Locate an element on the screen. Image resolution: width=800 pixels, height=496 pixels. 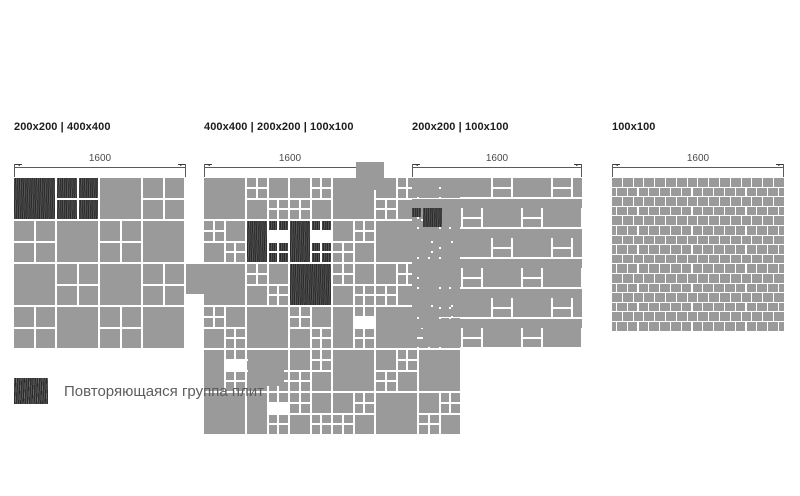
panel-4-dimension-line: 1600 is located at coordinates (698, 165).